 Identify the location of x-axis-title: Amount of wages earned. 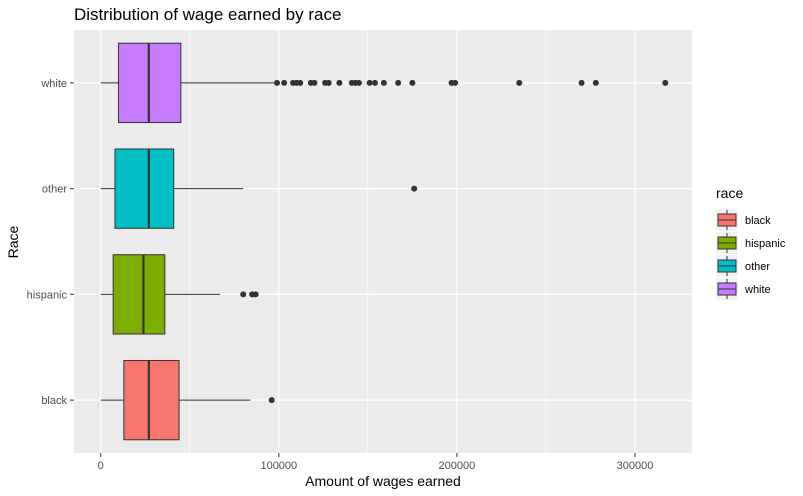
(383, 481).